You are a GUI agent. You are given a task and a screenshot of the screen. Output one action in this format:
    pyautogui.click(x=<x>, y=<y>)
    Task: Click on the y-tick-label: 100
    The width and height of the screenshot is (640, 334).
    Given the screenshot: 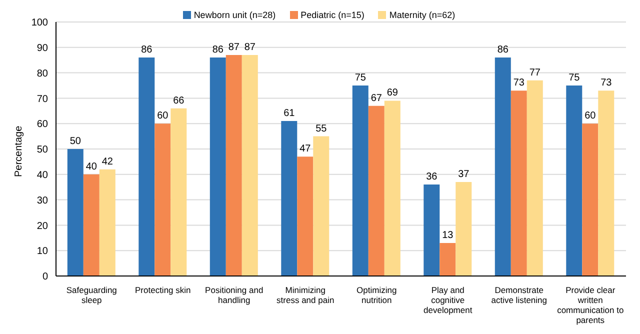 What is the action you would take?
    pyautogui.click(x=39, y=23)
    